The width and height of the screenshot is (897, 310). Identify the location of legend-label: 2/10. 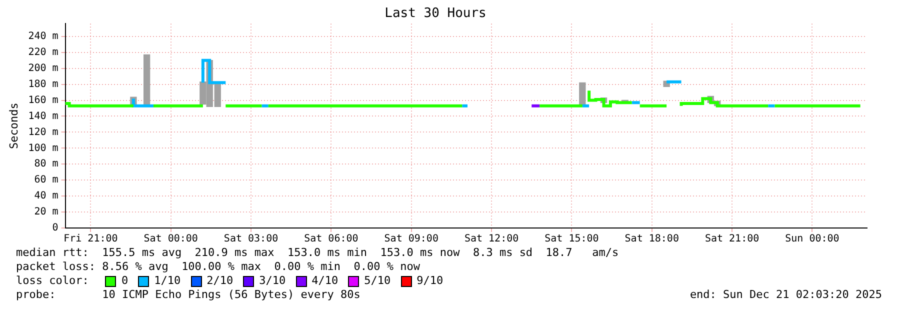
(220, 281).